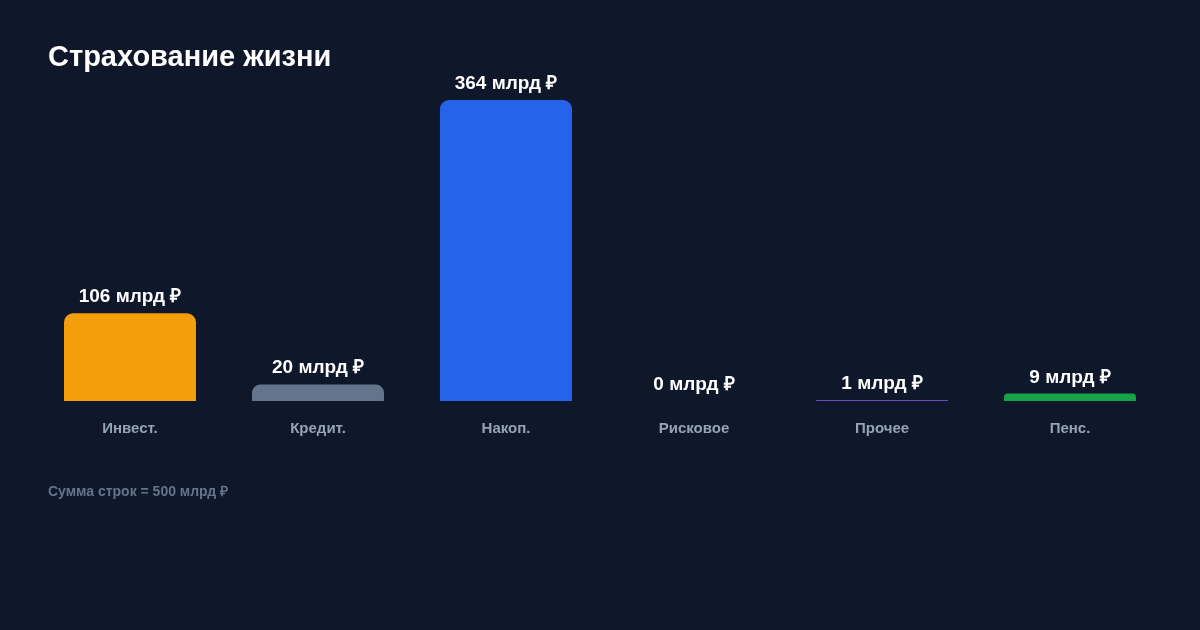 The image size is (1200, 630). What do you see at coordinates (190, 57) in the screenshot?
I see `chart-title: Страхование жизни` at bounding box center [190, 57].